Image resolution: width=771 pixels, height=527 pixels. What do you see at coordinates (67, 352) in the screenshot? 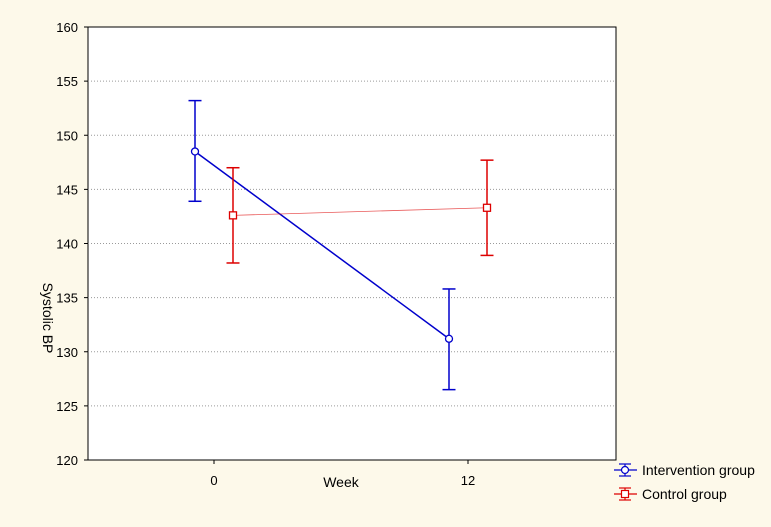
I see `y-tick-label-2: 130` at bounding box center [67, 352].